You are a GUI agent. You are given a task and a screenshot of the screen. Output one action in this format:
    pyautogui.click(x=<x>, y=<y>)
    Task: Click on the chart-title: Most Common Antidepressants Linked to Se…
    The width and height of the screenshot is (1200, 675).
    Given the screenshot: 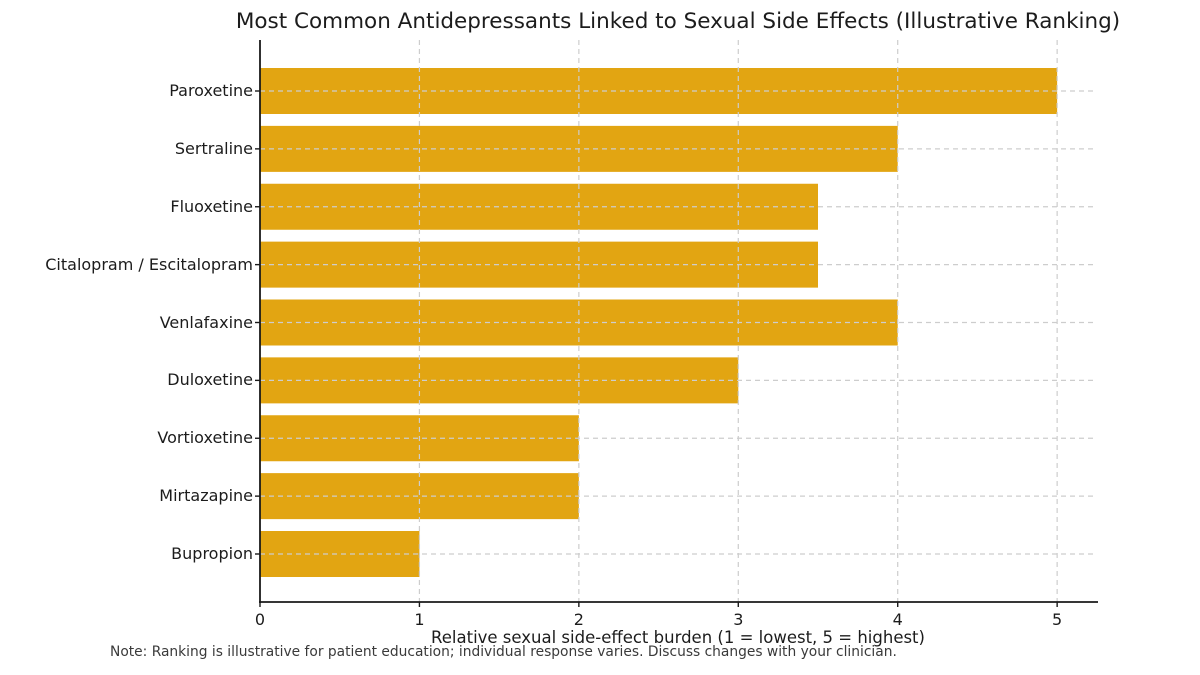 What is the action you would take?
    pyautogui.click(x=678, y=21)
    